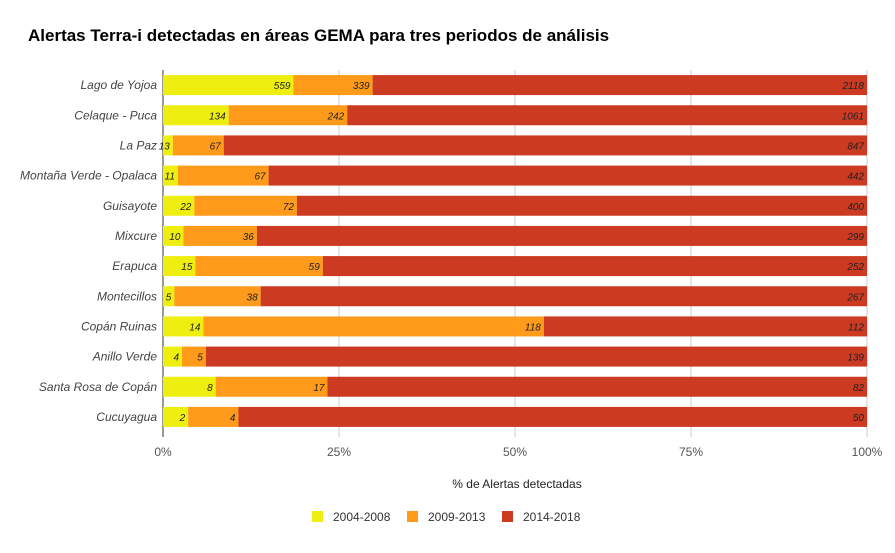 Image resolution: width=895 pixels, height=553 pixels. What do you see at coordinates (319, 388) in the screenshot?
I see `data-label: 17` at bounding box center [319, 388].